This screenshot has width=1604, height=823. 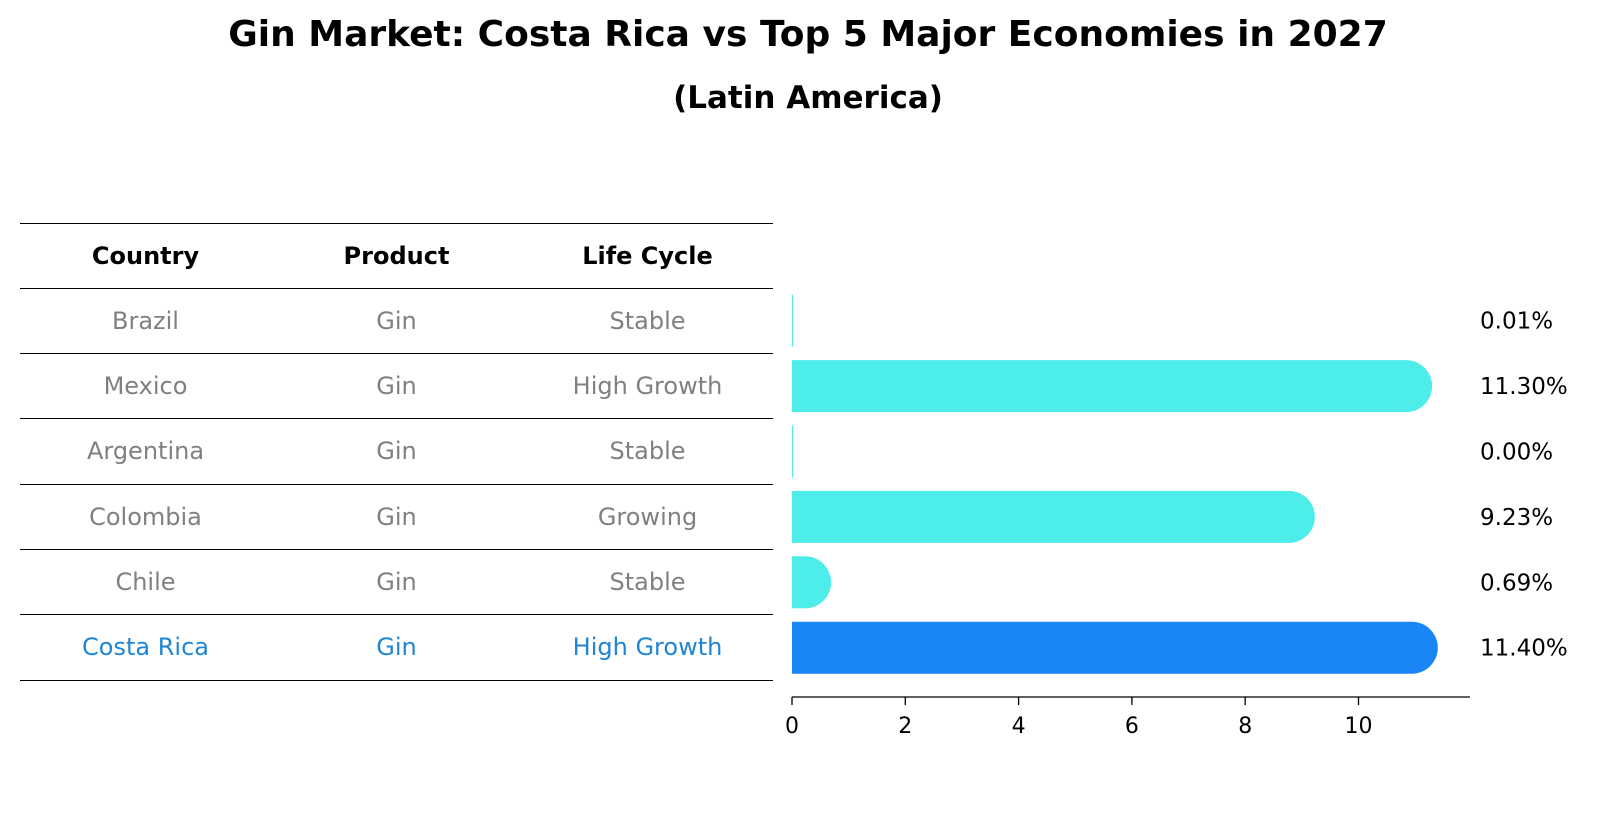 I want to click on value-label: 0.01%, so click(x=1516, y=322).